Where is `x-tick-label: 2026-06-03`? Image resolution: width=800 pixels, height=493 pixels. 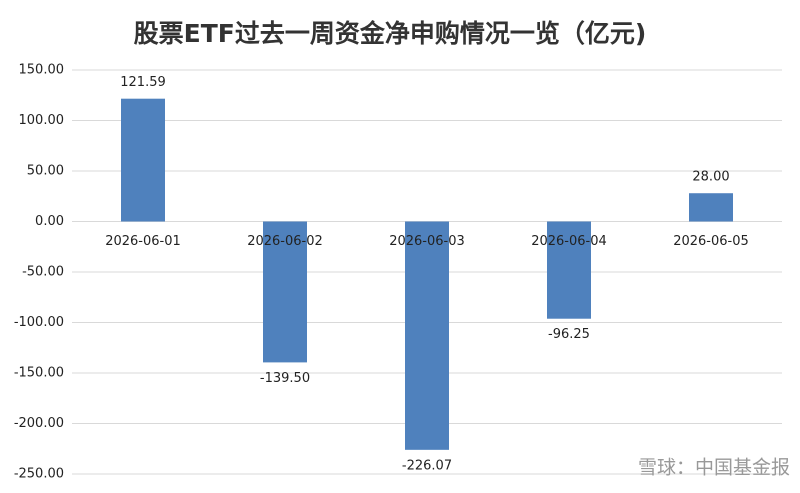
x-tick-label: 2026-06-03 is located at coordinates (427, 241).